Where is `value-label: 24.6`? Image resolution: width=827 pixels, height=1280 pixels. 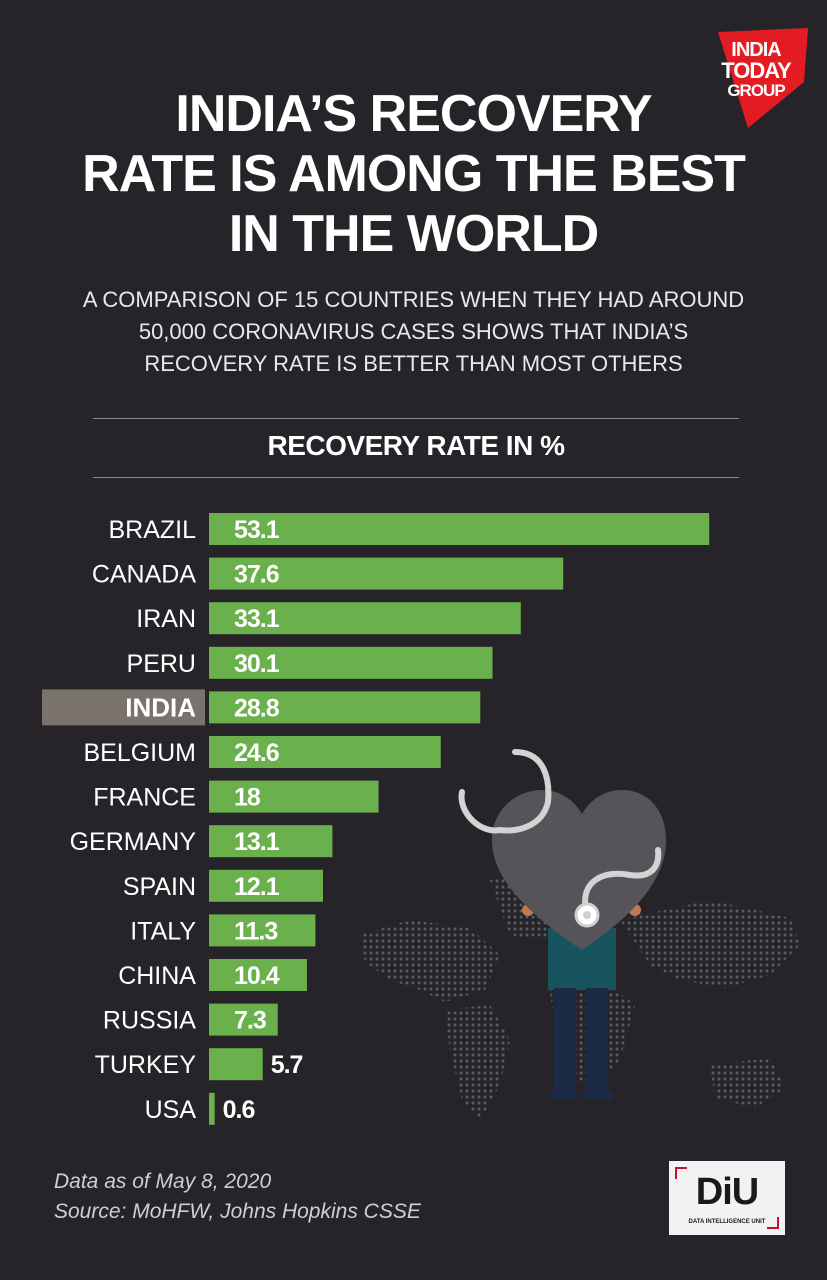 value-label: 24.6 is located at coordinates (256, 753).